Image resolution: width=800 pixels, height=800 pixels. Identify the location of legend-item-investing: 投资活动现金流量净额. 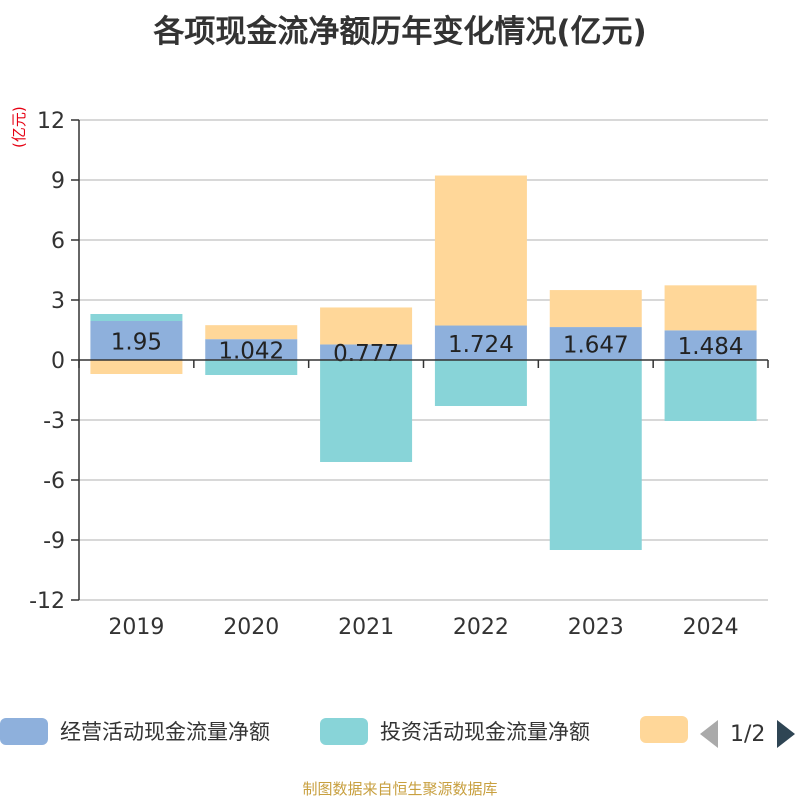
(455, 731).